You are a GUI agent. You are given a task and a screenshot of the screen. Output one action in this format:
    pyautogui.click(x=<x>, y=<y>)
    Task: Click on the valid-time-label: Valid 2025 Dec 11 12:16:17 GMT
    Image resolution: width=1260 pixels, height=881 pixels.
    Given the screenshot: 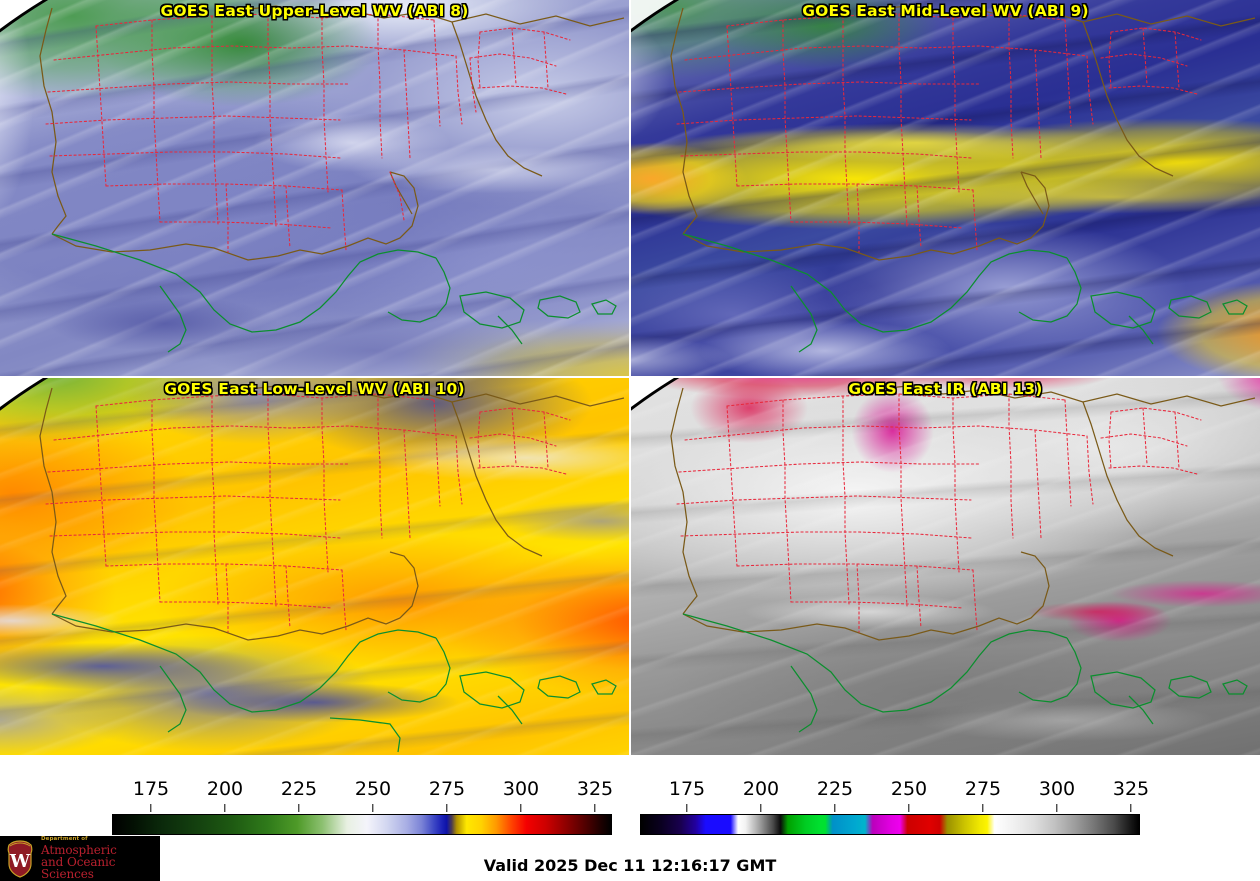 What is the action you would take?
    pyautogui.click(x=630, y=865)
    